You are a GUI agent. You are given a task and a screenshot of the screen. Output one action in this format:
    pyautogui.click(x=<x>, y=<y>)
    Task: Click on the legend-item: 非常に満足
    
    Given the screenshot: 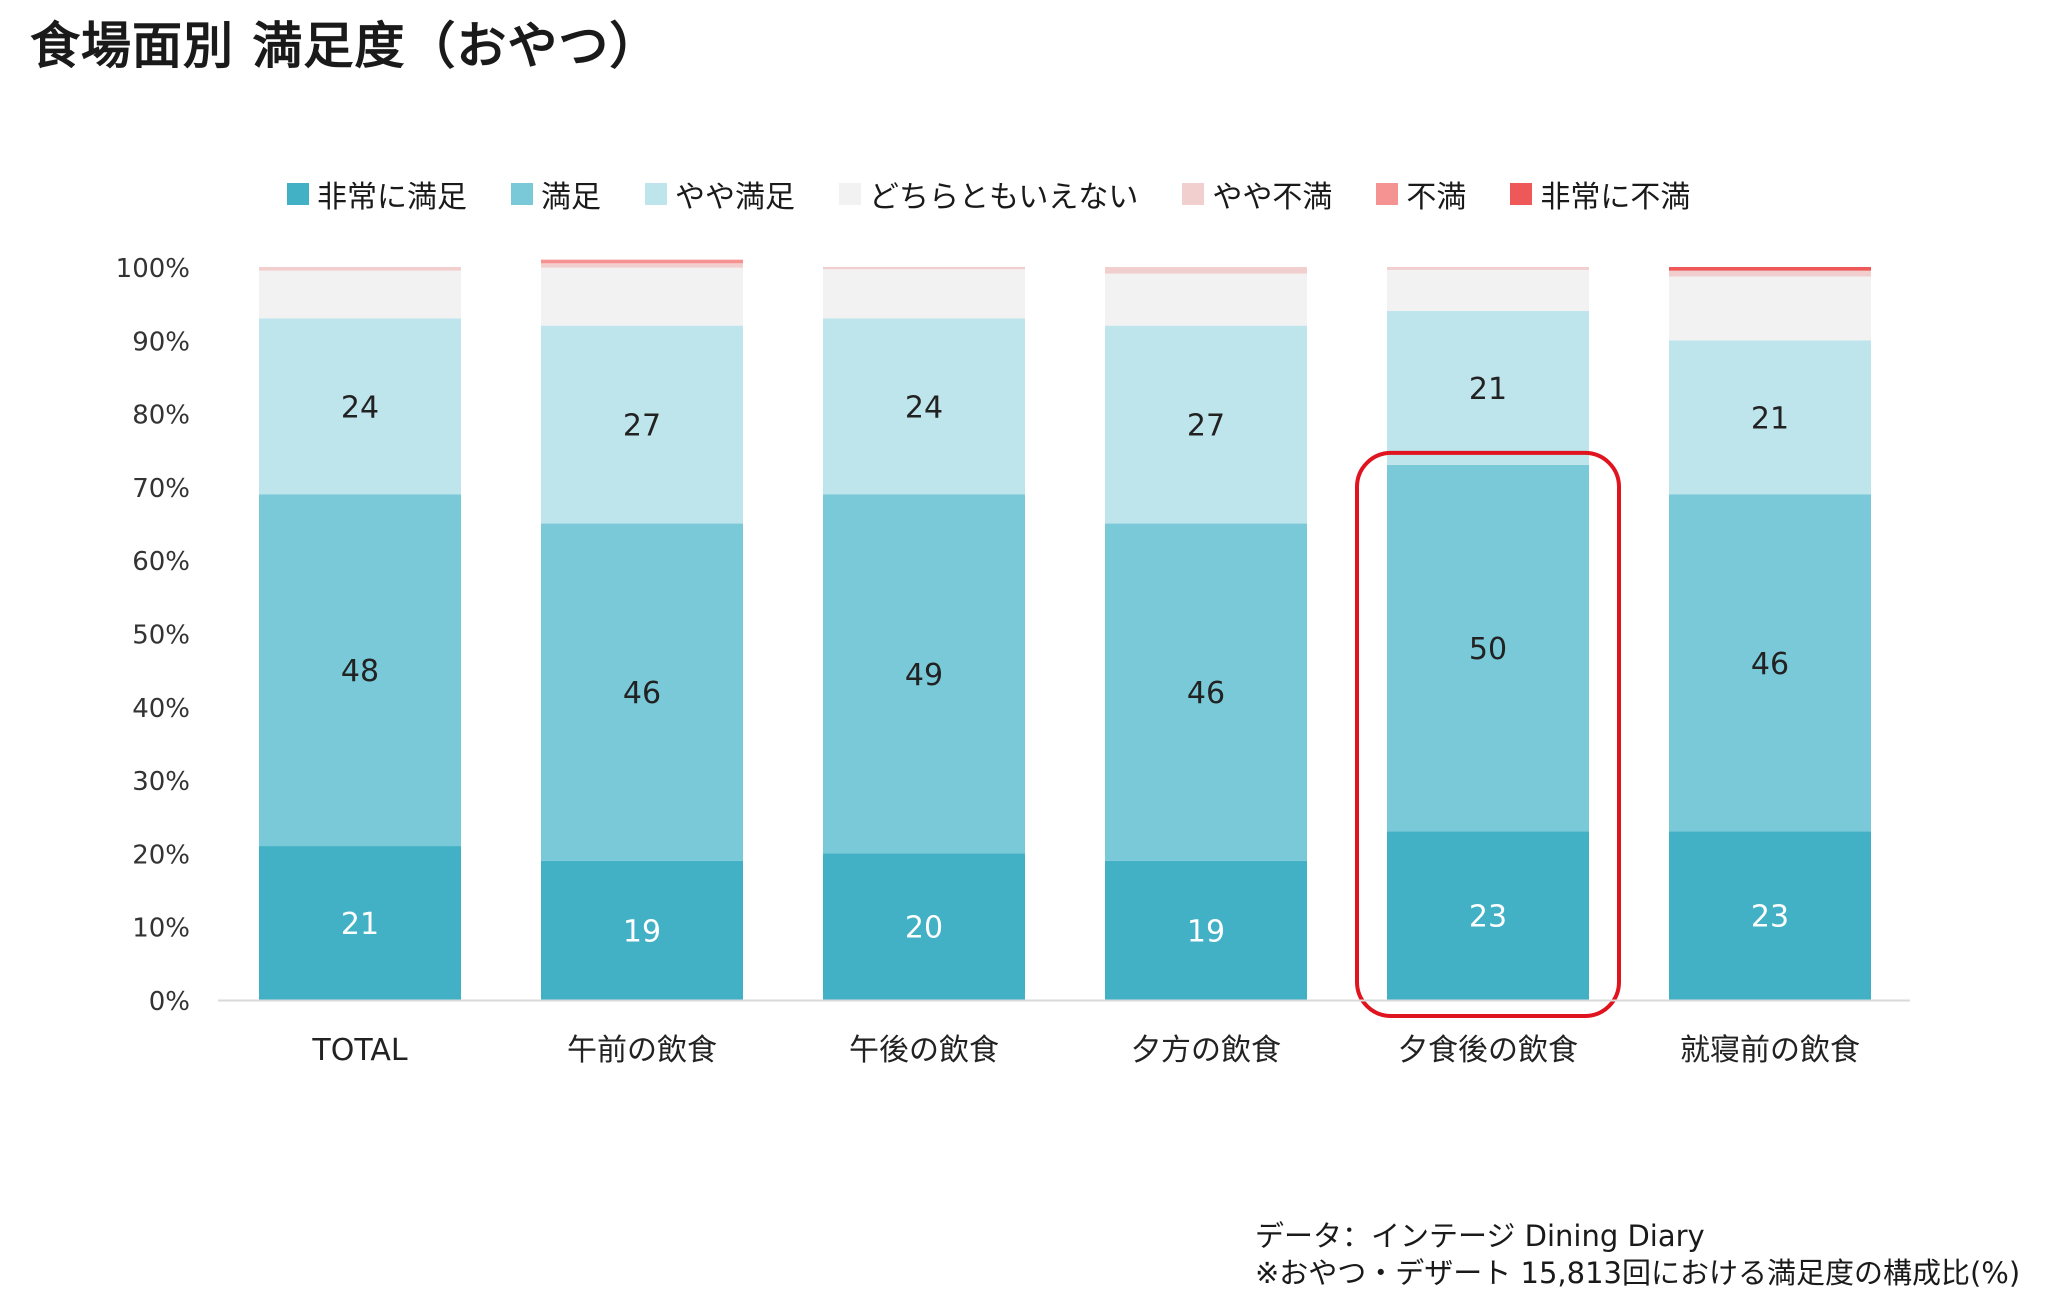 What is the action you would take?
    pyautogui.click(x=377, y=194)
    